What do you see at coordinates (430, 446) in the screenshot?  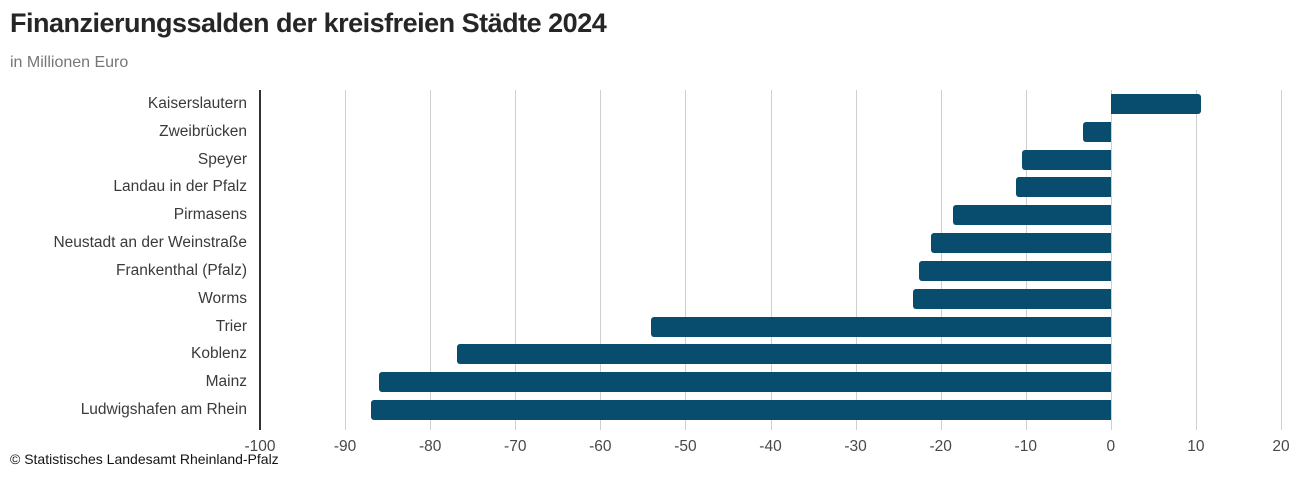 I see `x-tick-label: -80` at bounding box center [430, 446].